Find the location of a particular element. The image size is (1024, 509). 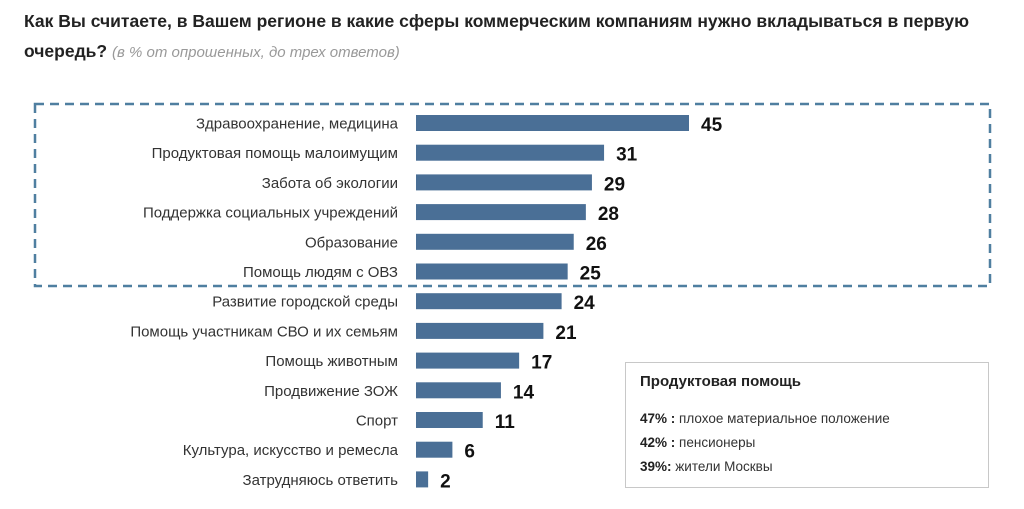

note-row: 47% : плохое материальное положение is located at coordinates (765, 418).